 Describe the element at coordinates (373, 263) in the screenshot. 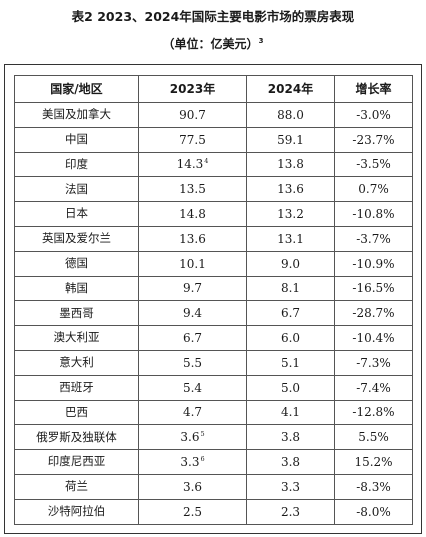

I see `cell-growth: -10.9%` at that location.